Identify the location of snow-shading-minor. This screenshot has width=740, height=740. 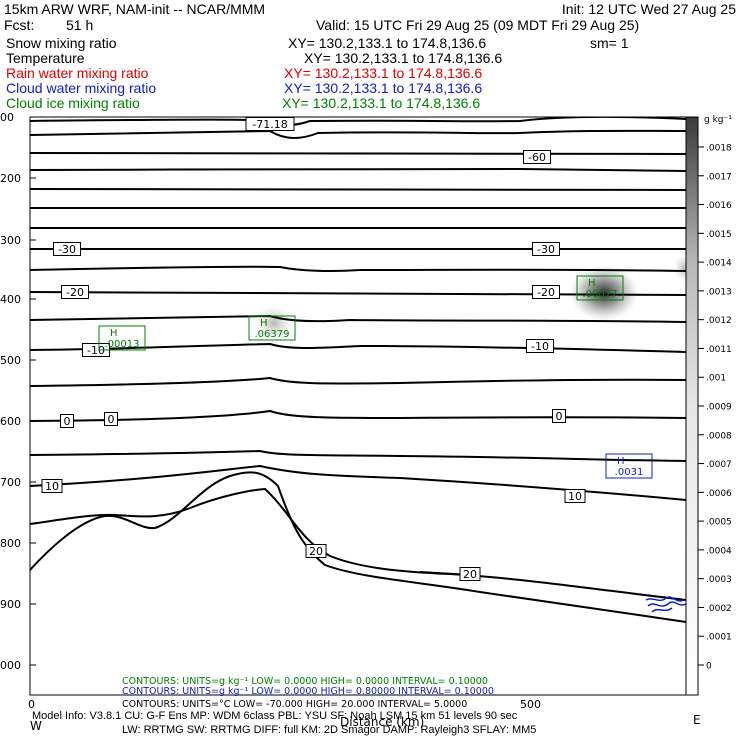
(274, 323).